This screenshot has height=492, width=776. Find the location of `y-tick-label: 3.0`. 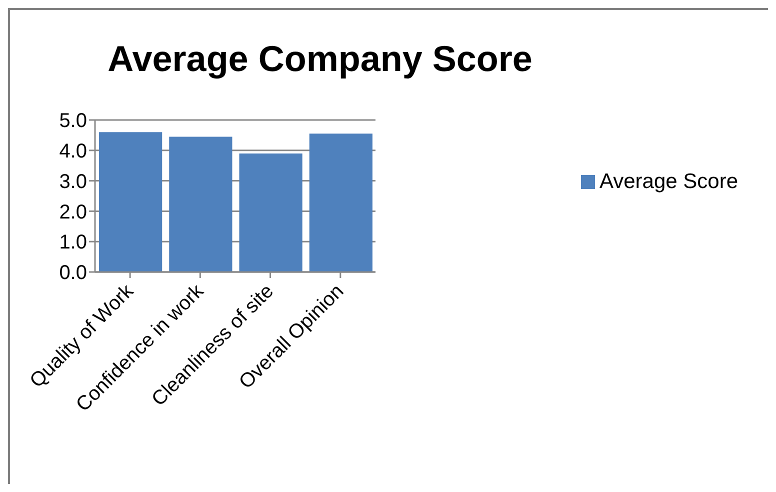

y-tick-label: 3.0 is located at coordinates (73, 181).